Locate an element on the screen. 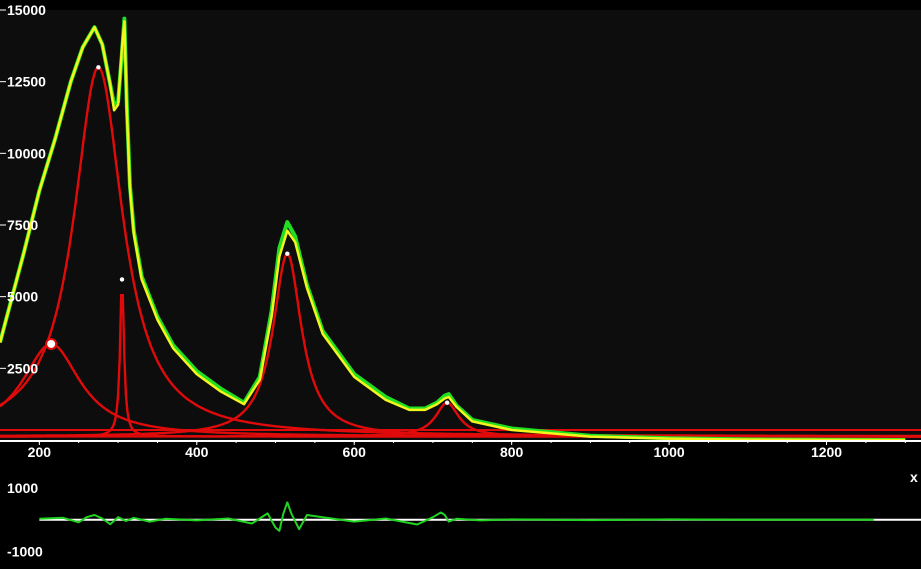  x-tick-label-800: 800 is located at coordinates (512, 452).